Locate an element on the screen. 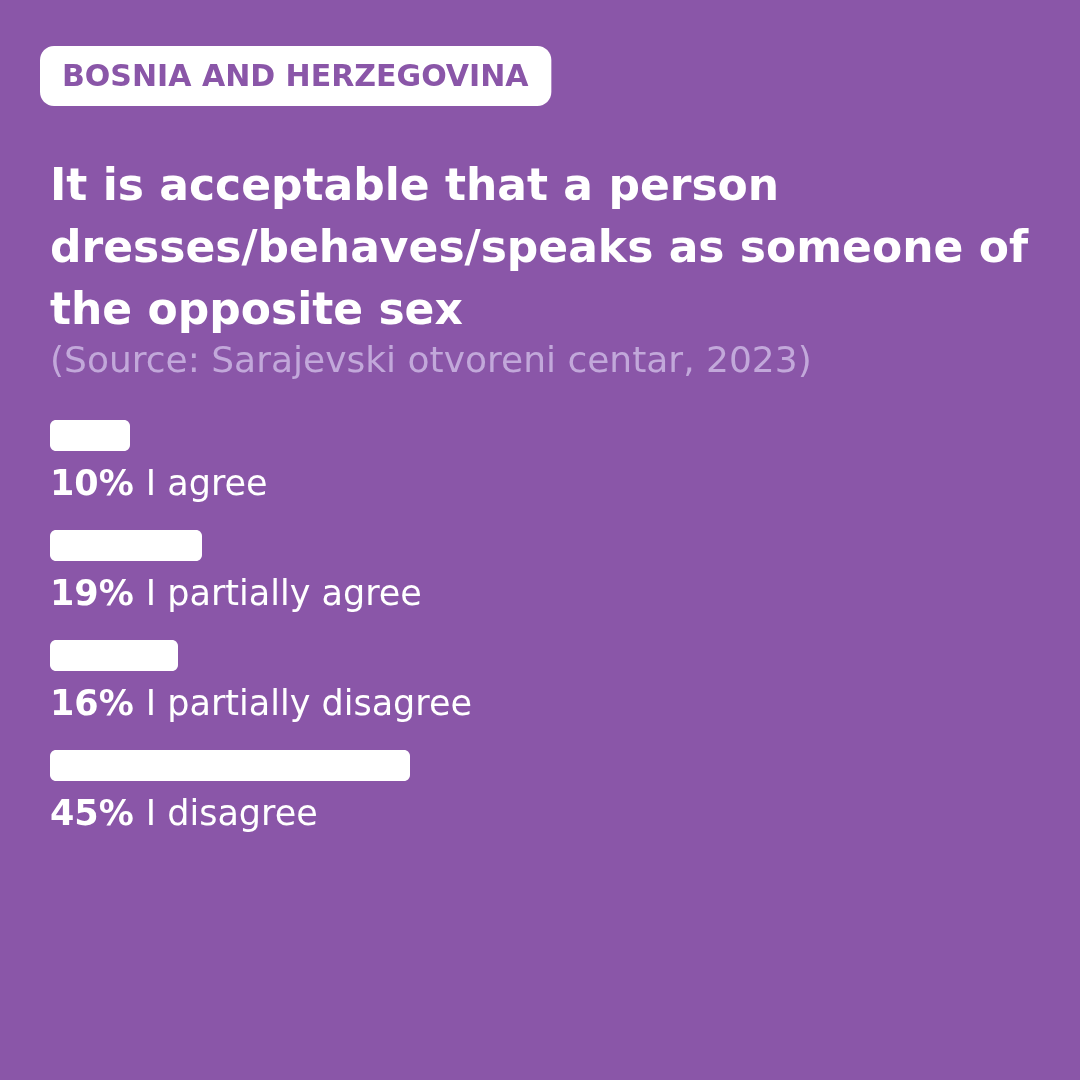  y-tick-label: I agree is located at coordinates (206, 483).